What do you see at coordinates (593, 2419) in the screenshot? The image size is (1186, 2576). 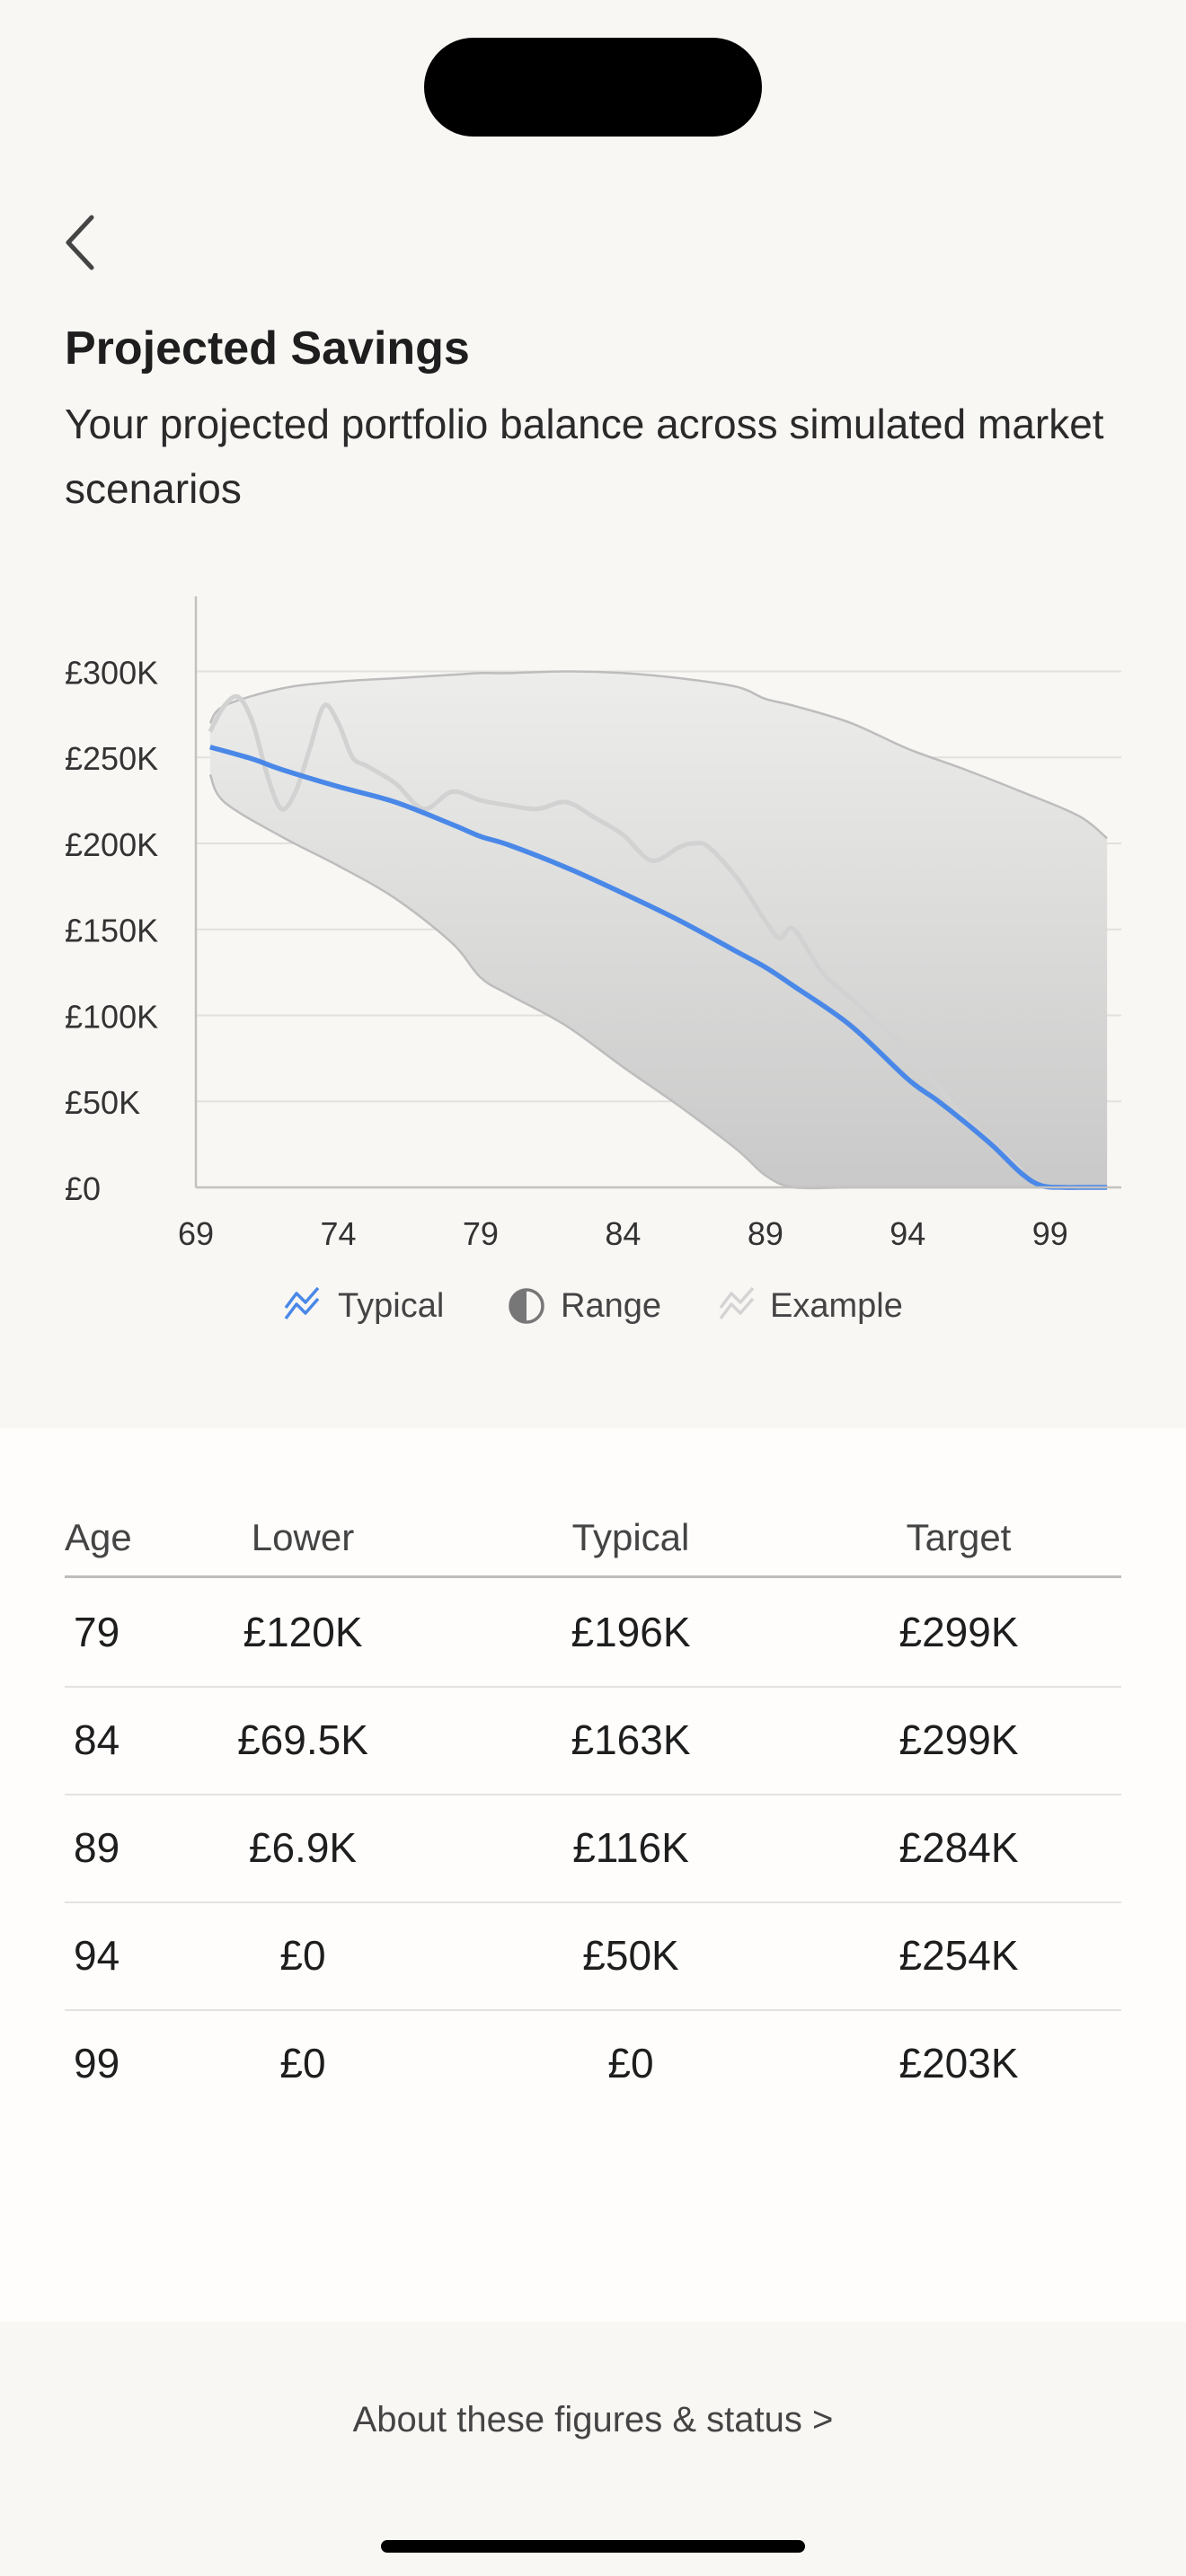 I see `about-figures-link: About these figures & status >` at bounding box center [593, 2419].